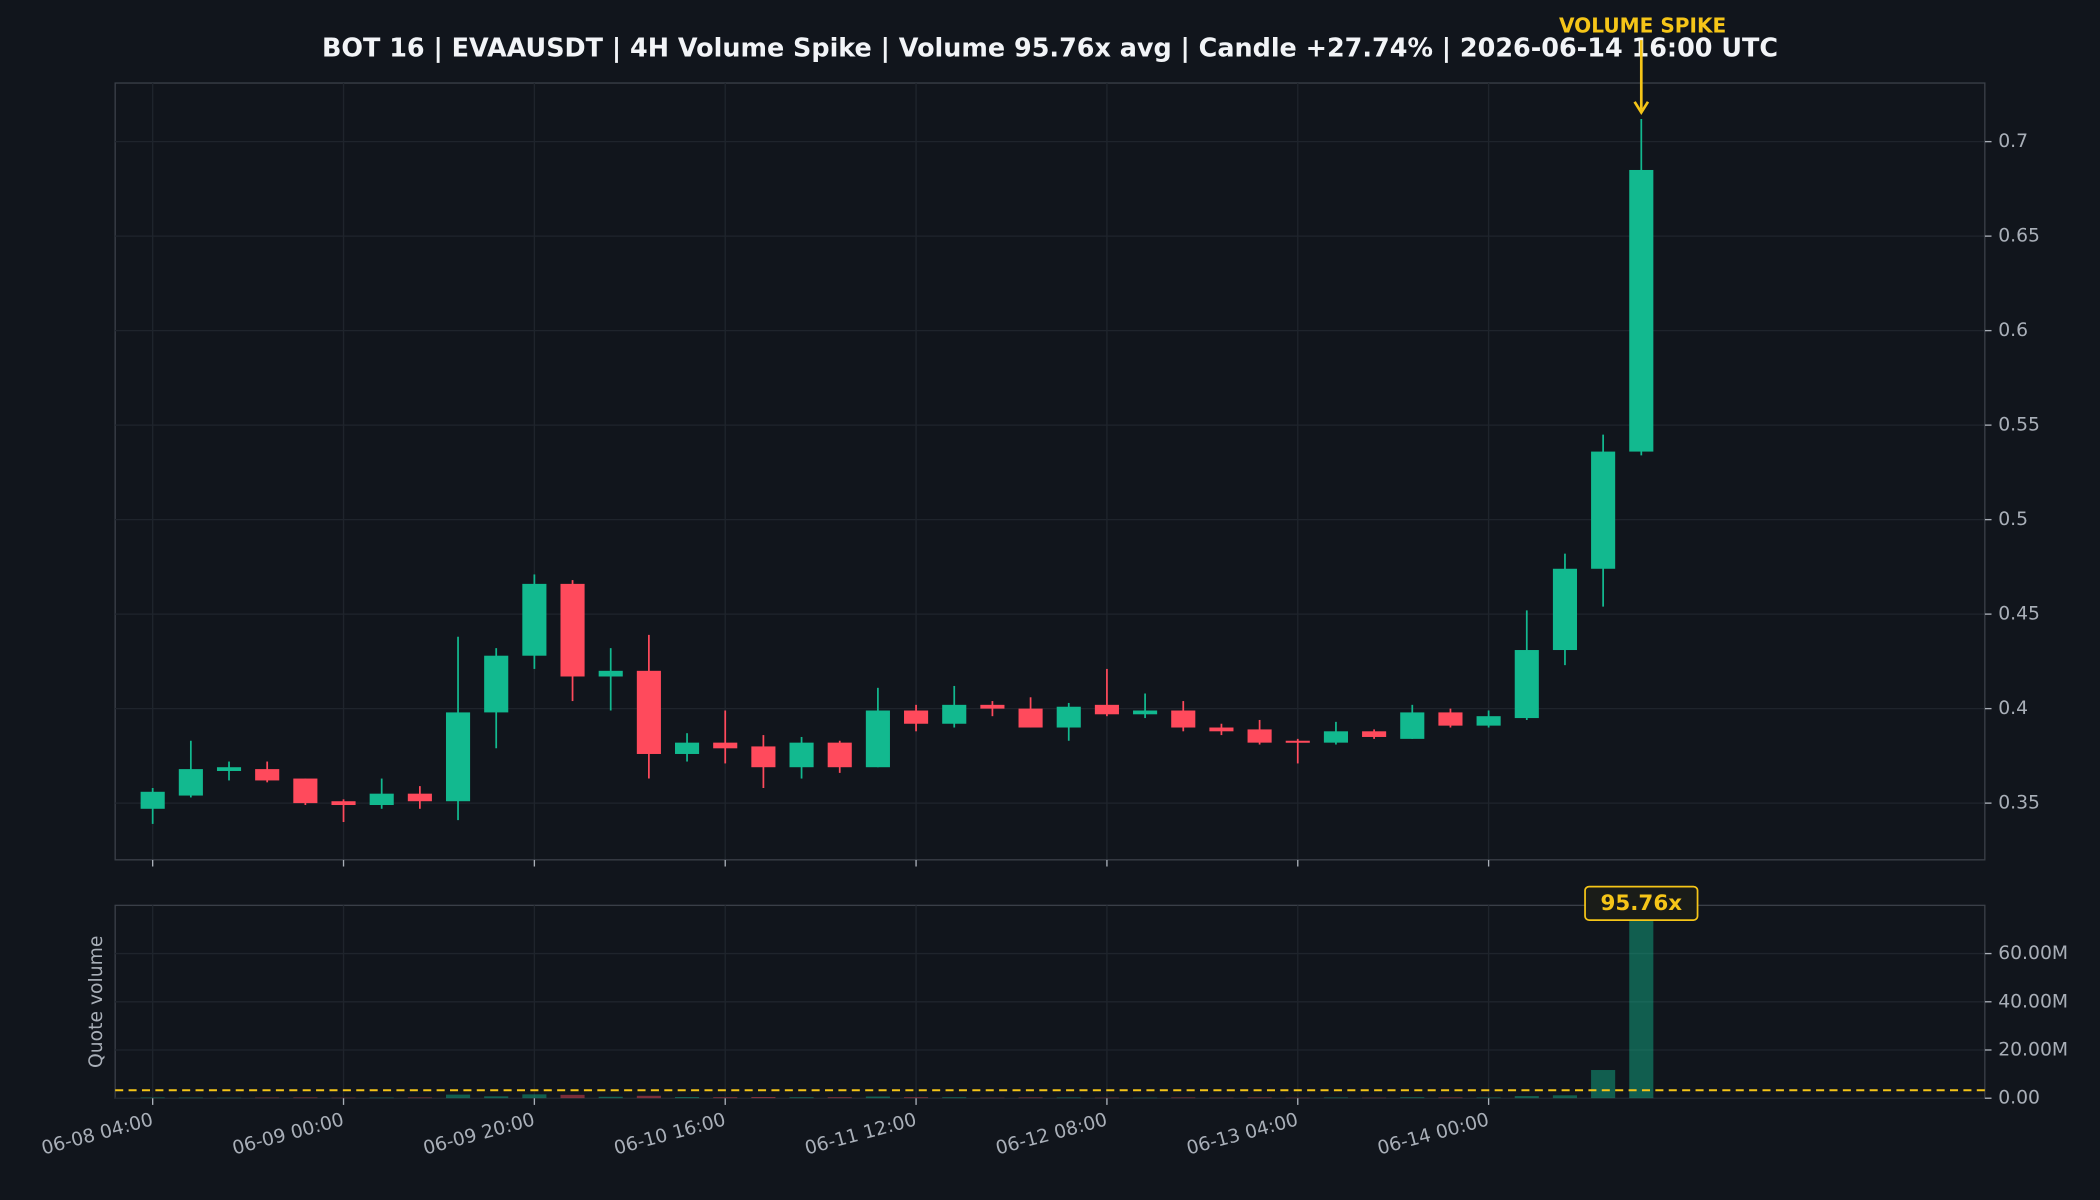  I want to click on y-tick-label: 0.5, so click(2013, 519).